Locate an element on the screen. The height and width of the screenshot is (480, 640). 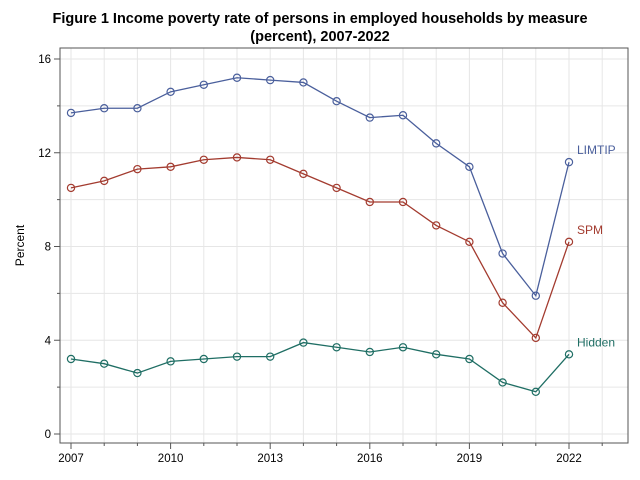
x-tick-label: 2007 is located at coordinates (71, 459).